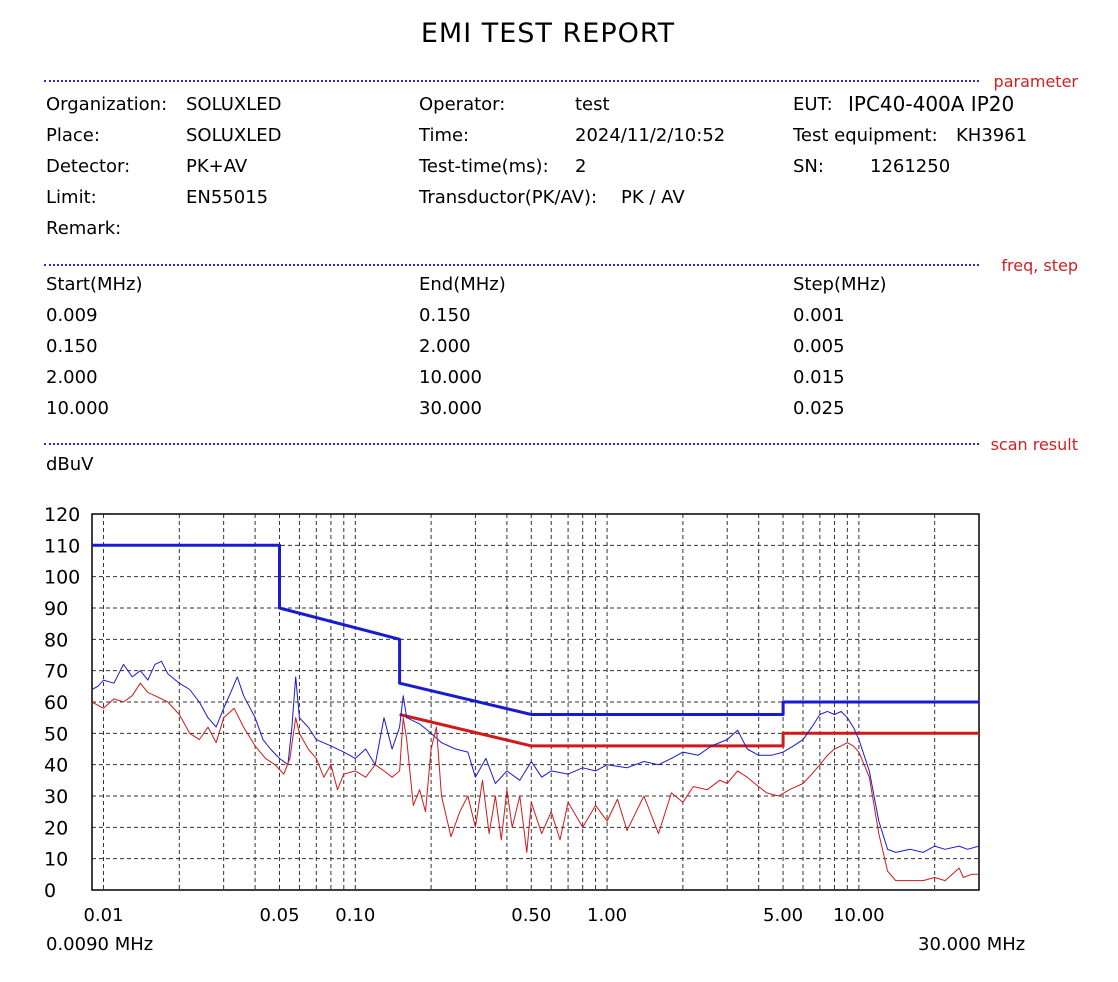  Describe the element at coordinates (56, 672) in the screenshot. I see `y-tick-label: 70` at that location.